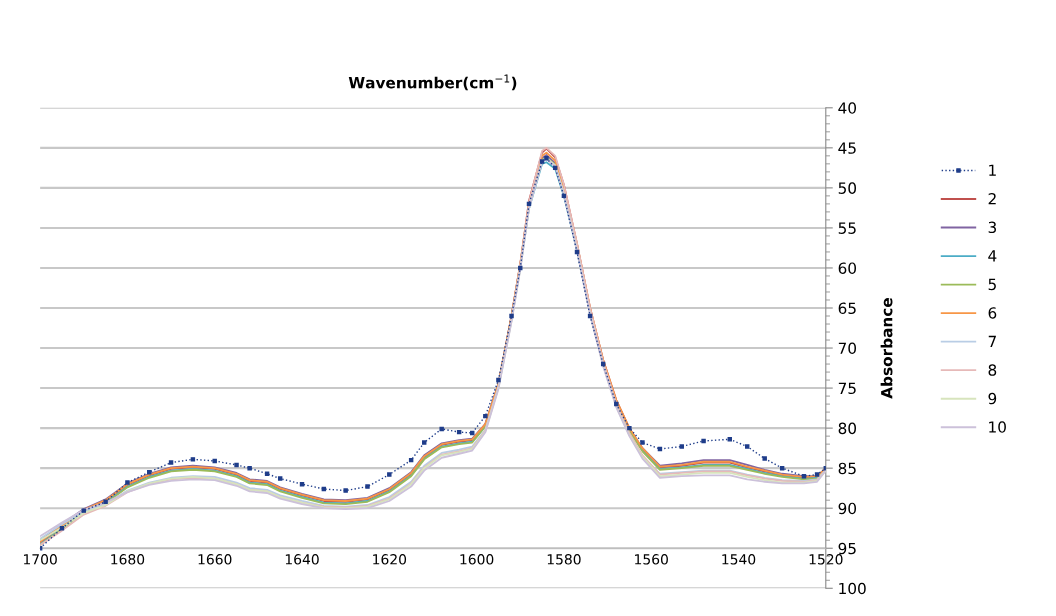 The width and height of the screenshot is (1056, 616). Describe the element at coordinates (215, 559) in the screenshot. I see `x-tick-label: 1660` at that location.